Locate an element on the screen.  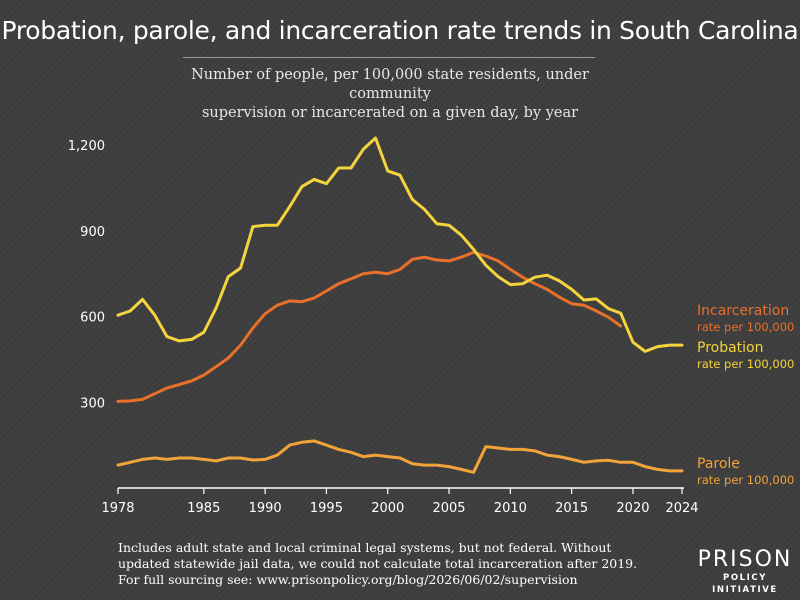
prison-policy-initiative-logo: PRISON POLICY INITIATIVE is located at coordinates (745, 572).